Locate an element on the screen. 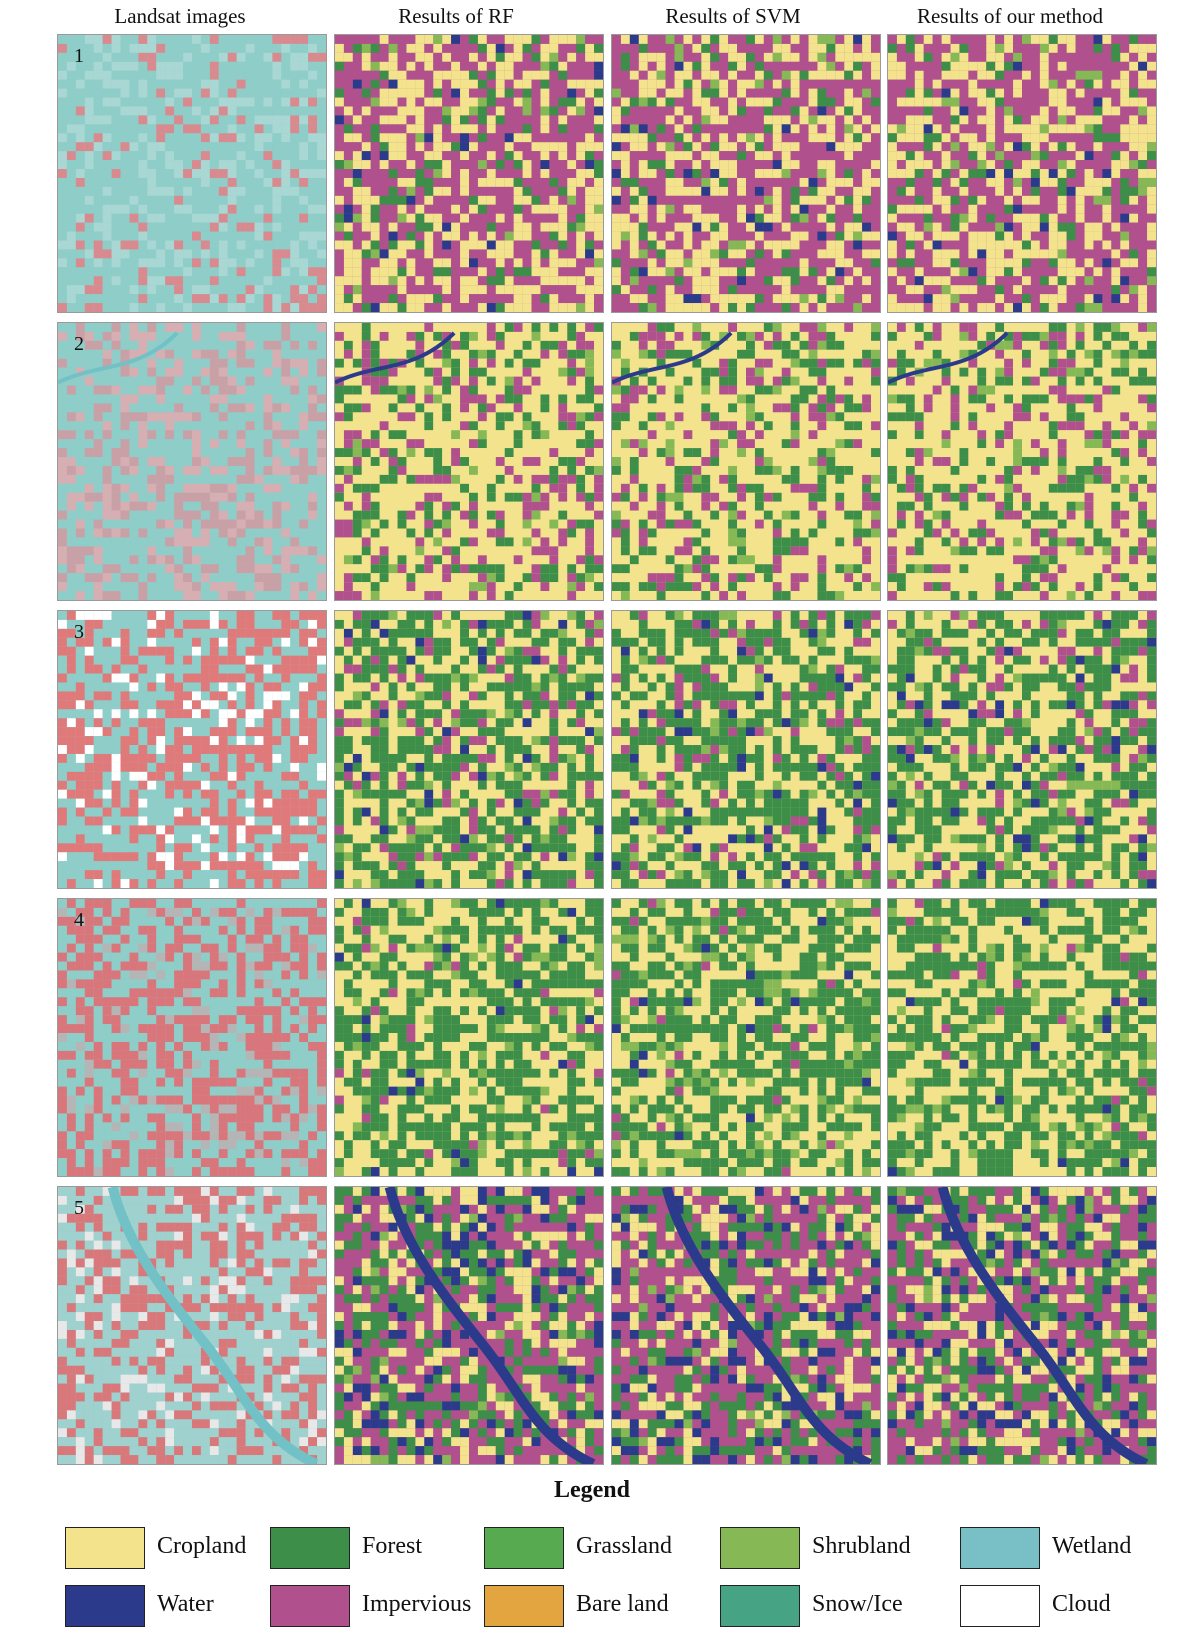 This screenshot has width=1184, height=1636. row-number: 5 is located at coordinates (79, 1208).